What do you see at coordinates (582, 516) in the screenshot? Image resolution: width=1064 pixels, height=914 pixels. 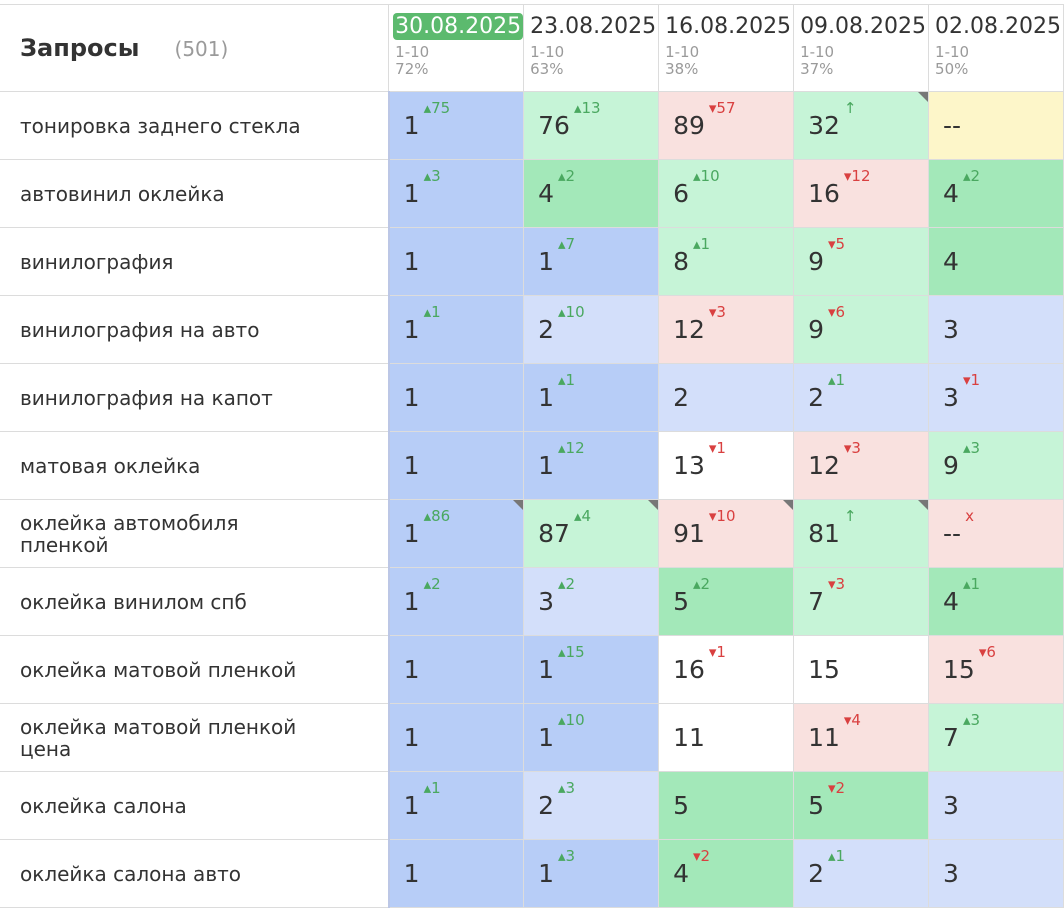 I see `position-change: ▴4` at bounding box center [582, 516].